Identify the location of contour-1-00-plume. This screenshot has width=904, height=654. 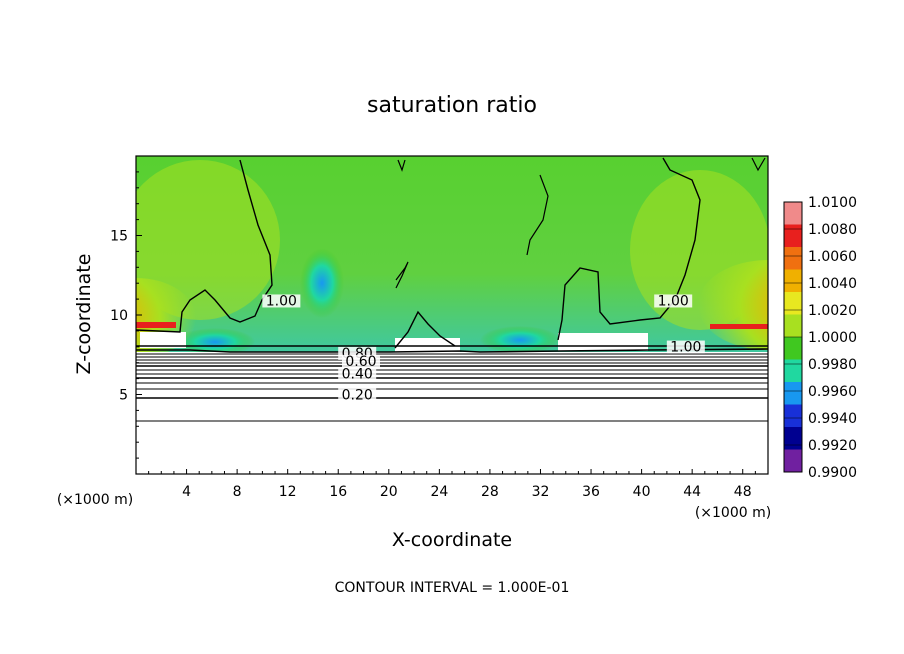
(537, 215).